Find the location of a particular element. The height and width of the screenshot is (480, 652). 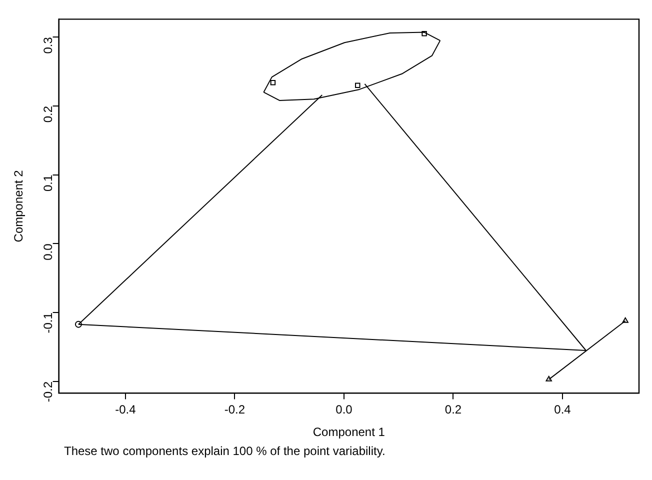

y-tick-label: 0.3 is located at coordinates (48, 45).